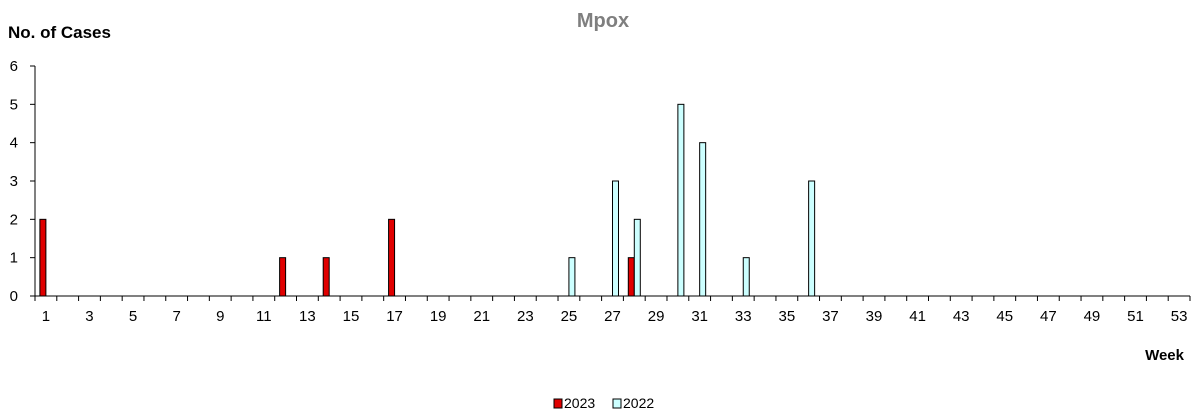 The image size is (1195, 415). I want to click on y-tick-label: 3, so click(14, 181).